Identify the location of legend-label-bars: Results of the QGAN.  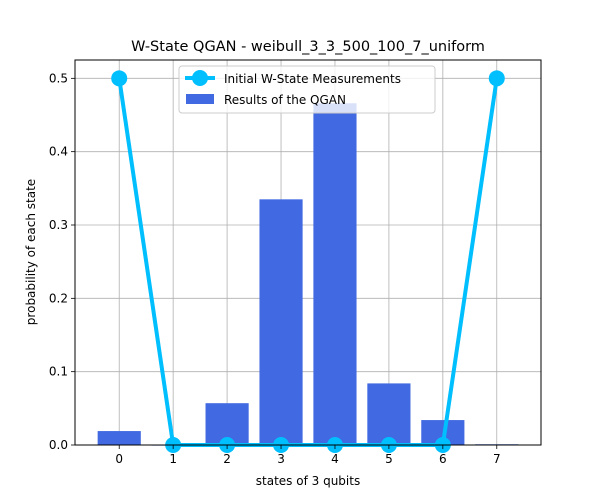
(285, 100).